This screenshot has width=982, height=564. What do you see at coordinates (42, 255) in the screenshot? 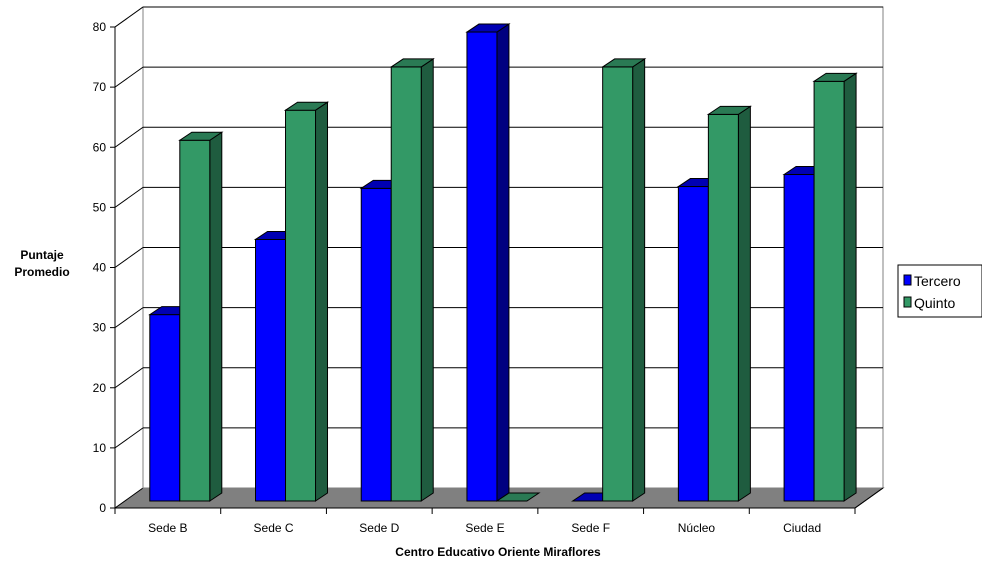
I see `y-axis-title-line1: Puntaje` at bounding box center [42, 255].